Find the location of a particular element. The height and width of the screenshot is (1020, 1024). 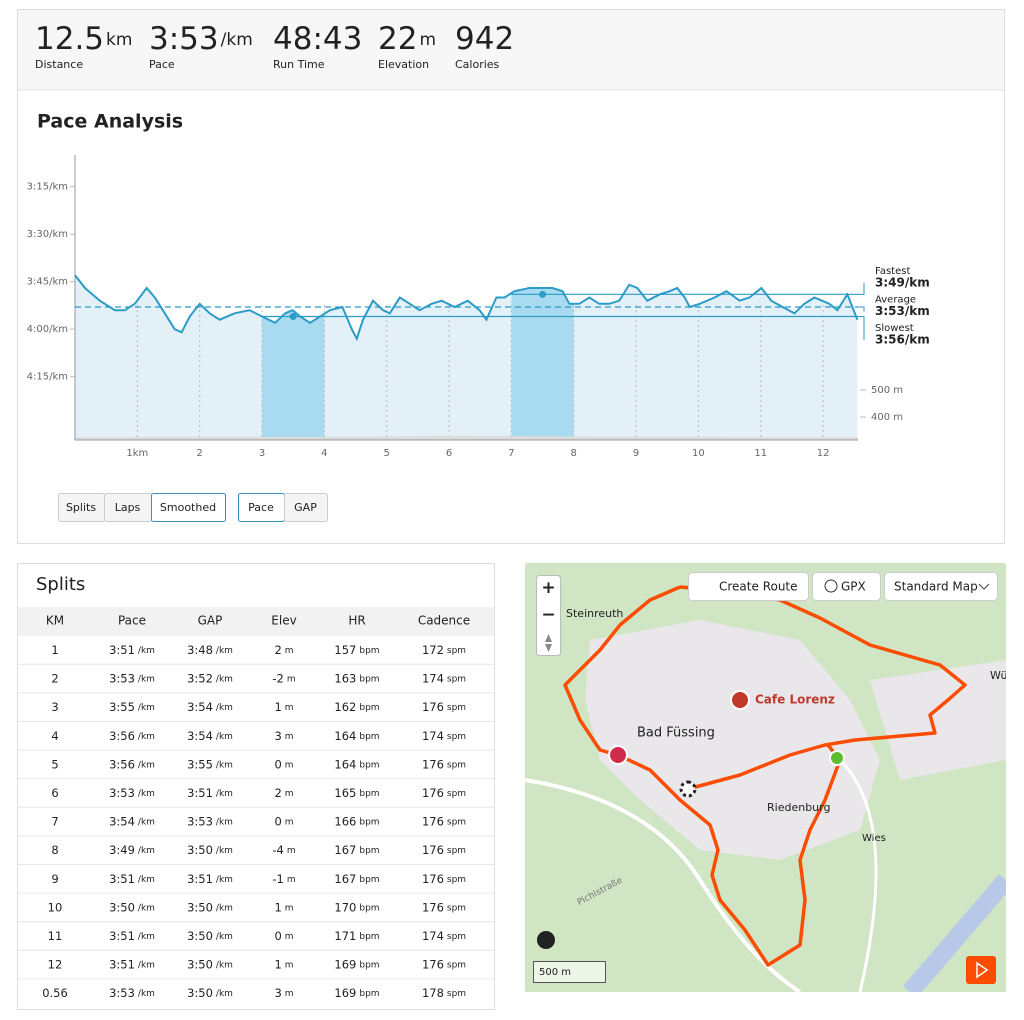

zoom-in: + is located at coordinates (548, 588).